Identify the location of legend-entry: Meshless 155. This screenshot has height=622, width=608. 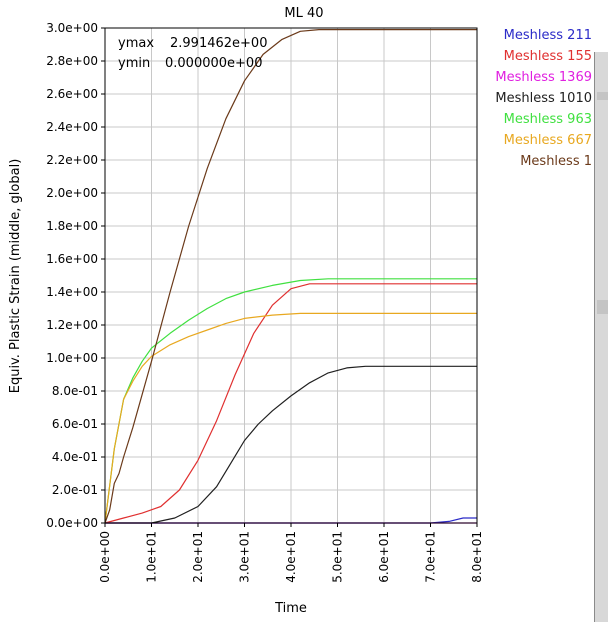
(548, 56).